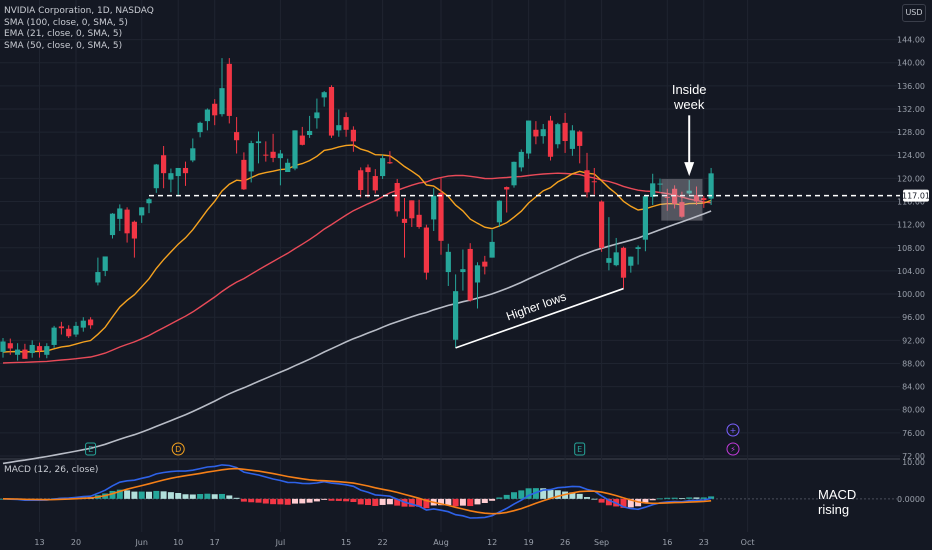  I want to click on chart-title: NVIDIA Corporation, 1D, NASDAQ, so click(79, 11).